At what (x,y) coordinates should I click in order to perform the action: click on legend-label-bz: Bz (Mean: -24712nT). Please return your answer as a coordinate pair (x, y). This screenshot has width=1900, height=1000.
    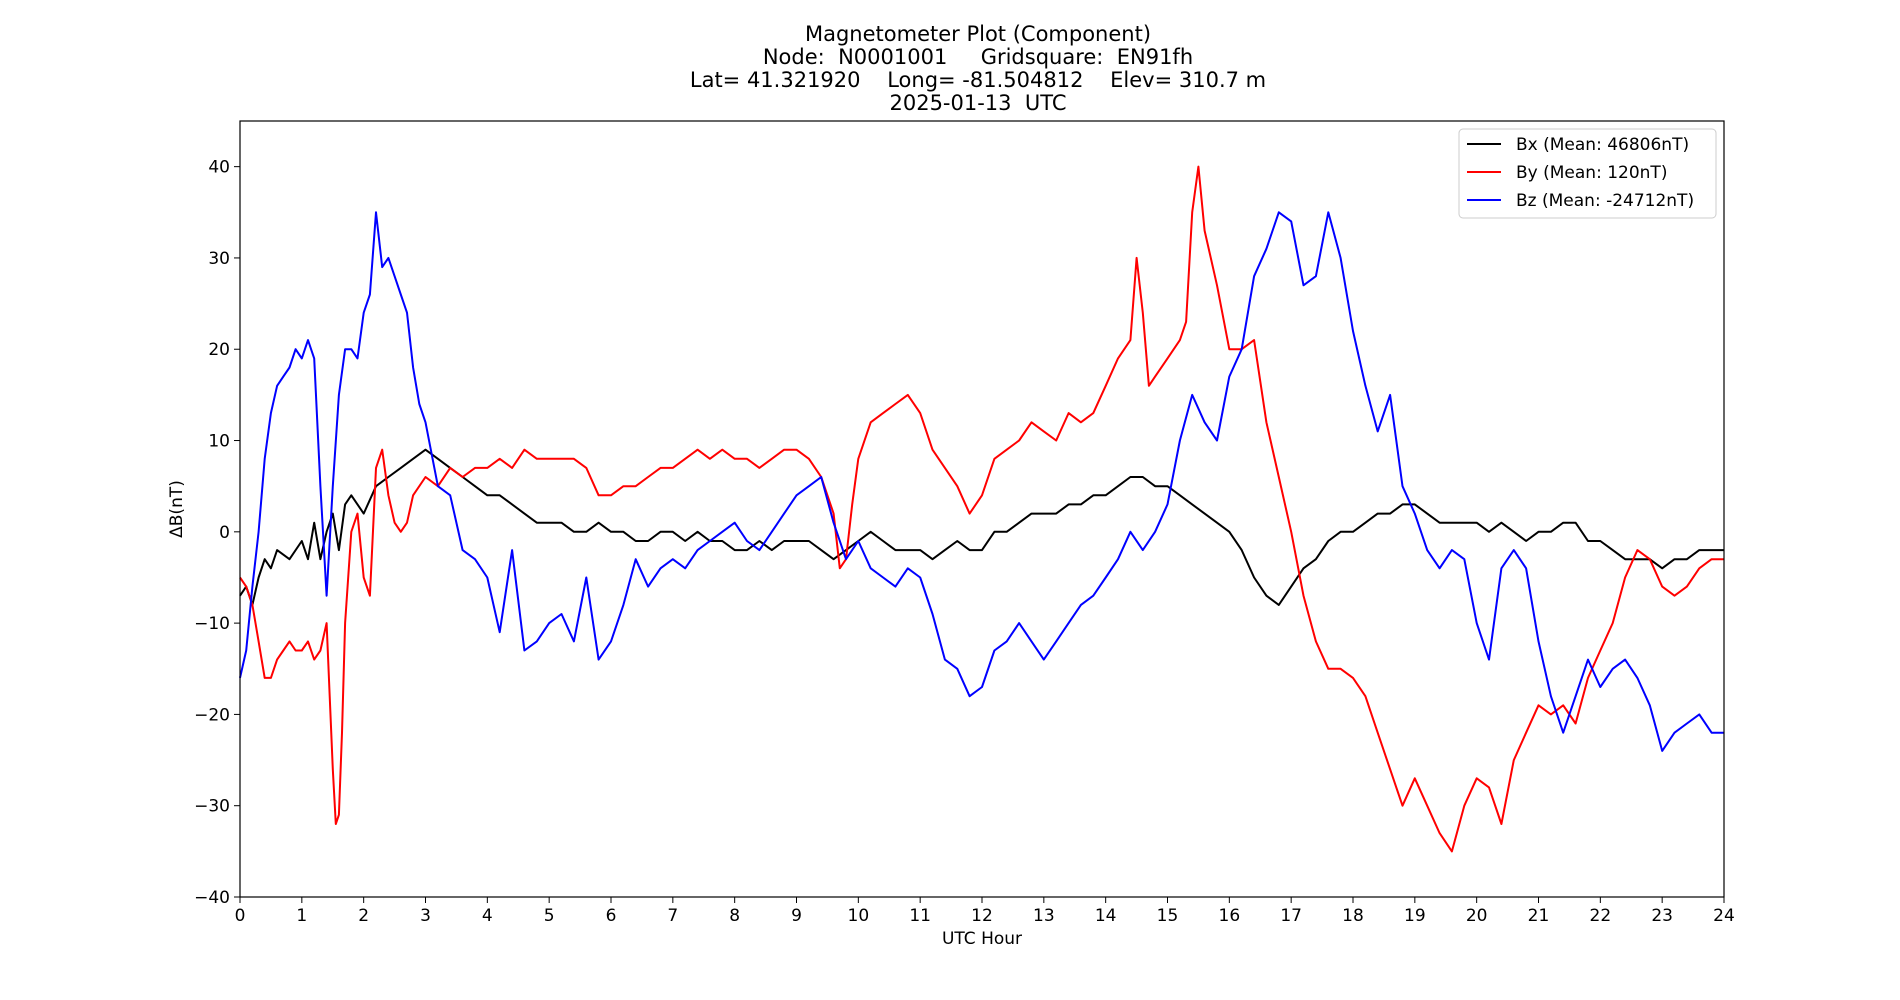
    Looking at the image, I should click on (1605, 201).